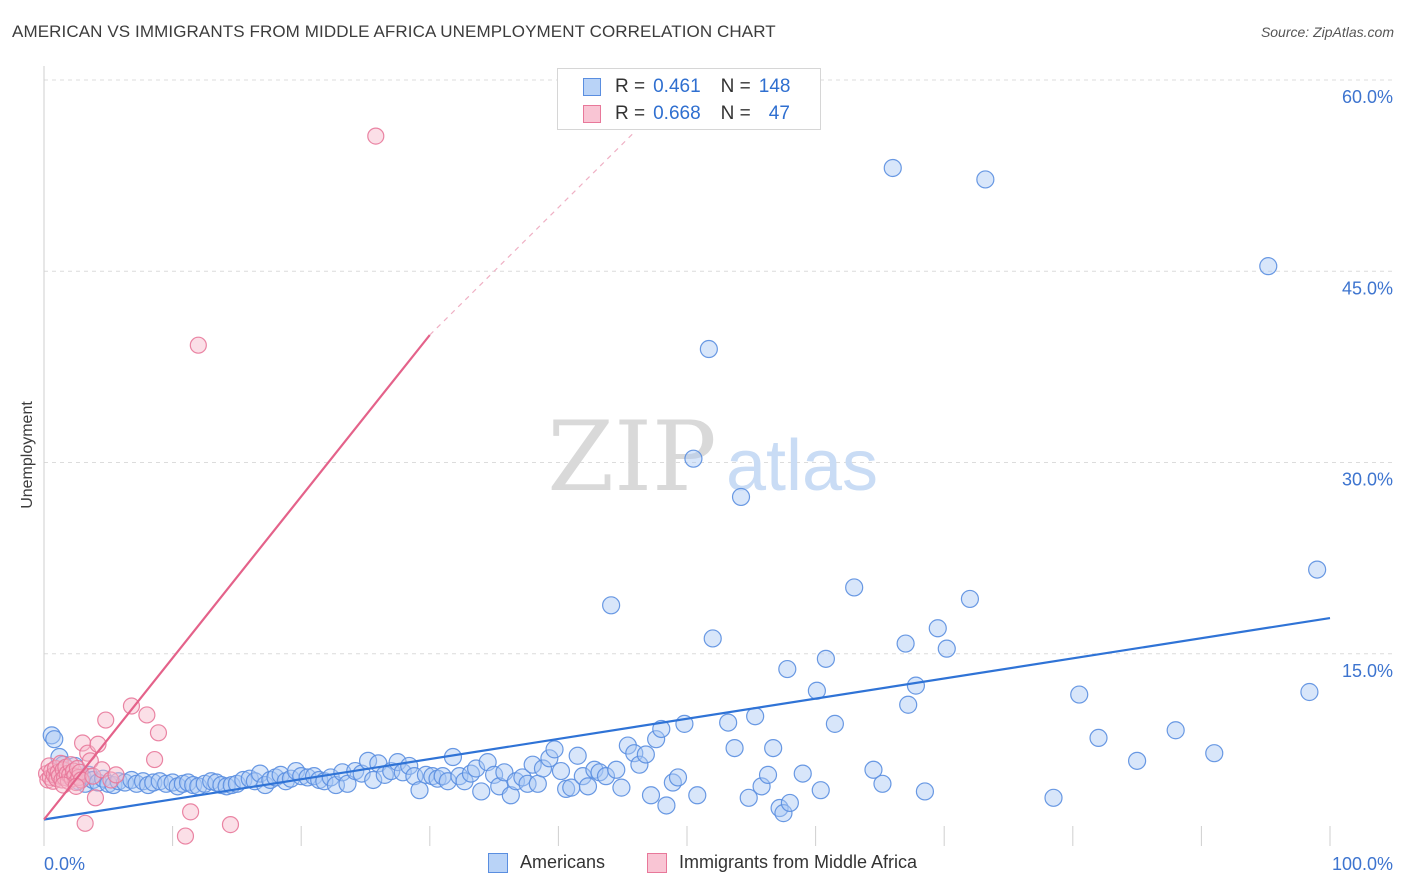  What do you see at coordinates (592, 87) in the screenshot?
I see `americans-swatch` at bounding box center [592, 87].